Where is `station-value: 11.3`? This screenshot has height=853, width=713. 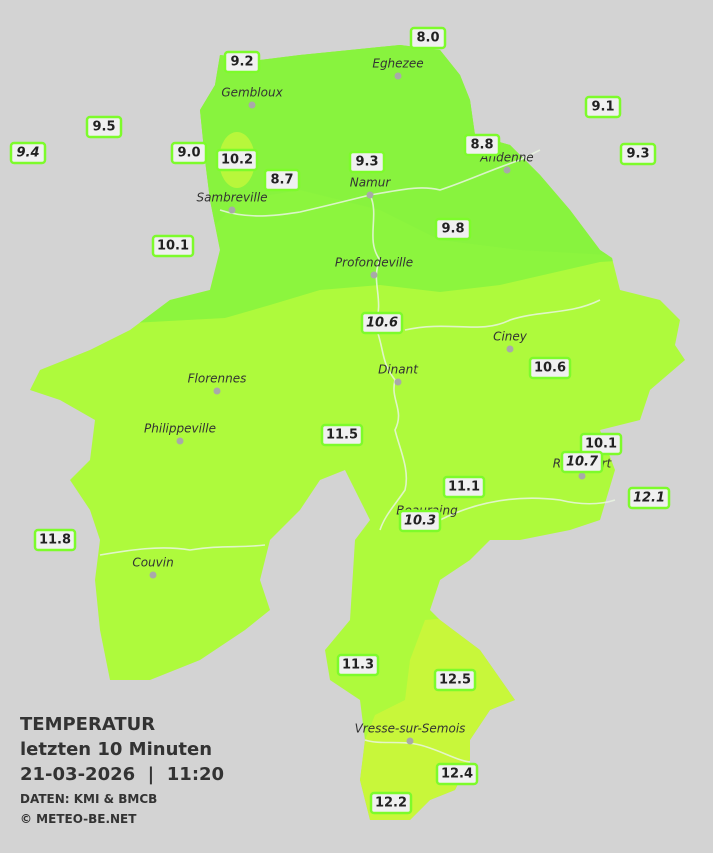 station-value: 11.3 is located at coordinates (358, 665).